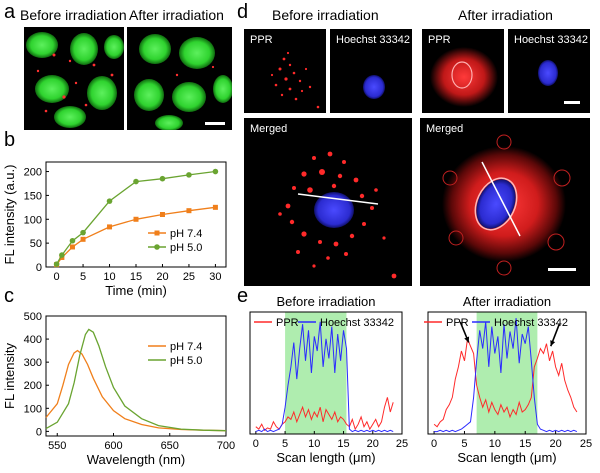 This screenshot has width=600, height=473. What do you see at coordinates (551, 40) in the screenshot?
I see `panel-d-after-hoechst-label: Hoechst 33342` at bounding box center [551, 40].